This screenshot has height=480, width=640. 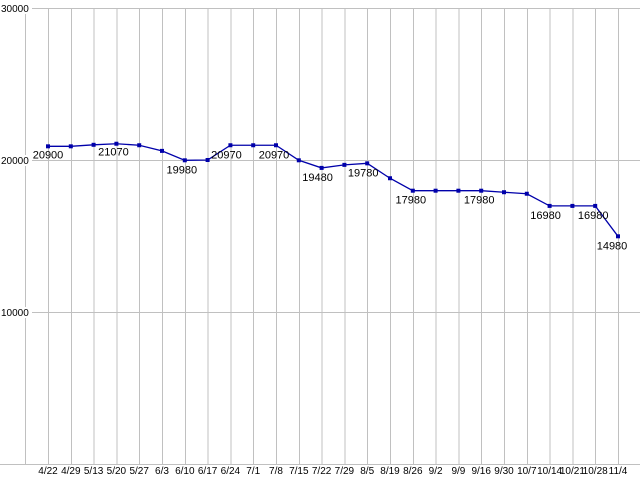 What do you see at coordinates (322, 471) in the screenshot?
I see `x-axis-tick-label: 7/22` at bounding box center [322, 471].